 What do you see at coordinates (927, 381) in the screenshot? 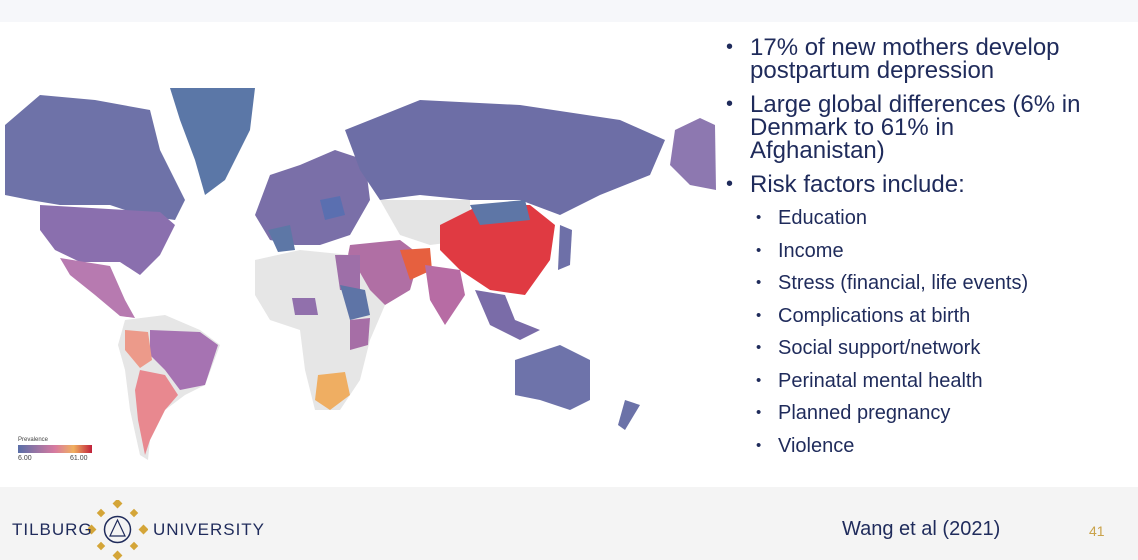
I see `sub-bullet: Perinatal mental health` at bounding box center [927, 381].